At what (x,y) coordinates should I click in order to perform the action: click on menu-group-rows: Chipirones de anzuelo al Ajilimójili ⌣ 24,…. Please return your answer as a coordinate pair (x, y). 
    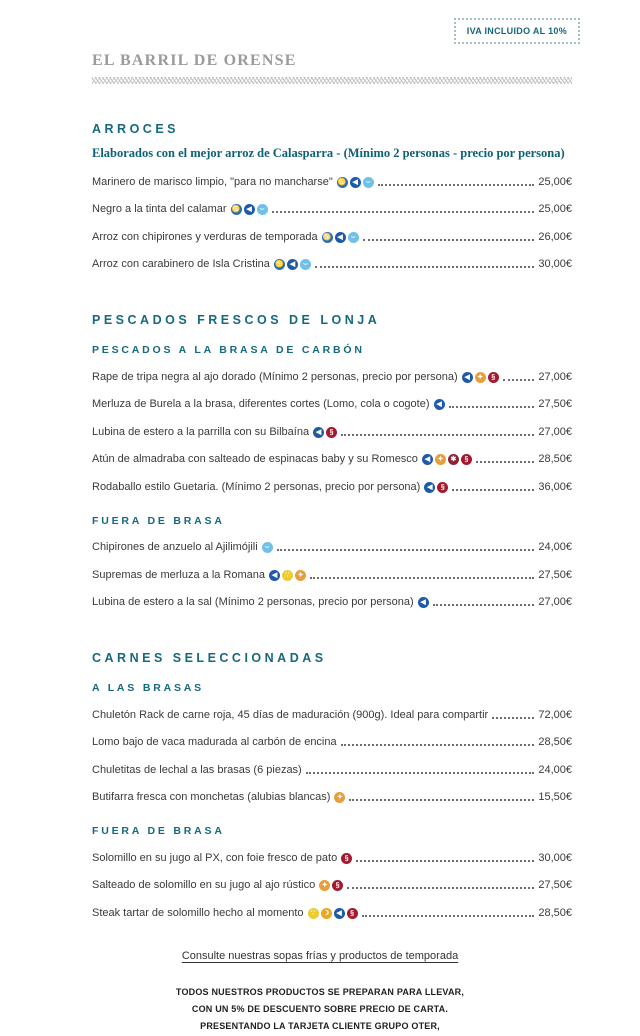
    Looking at the image, I should click on (332, 572).